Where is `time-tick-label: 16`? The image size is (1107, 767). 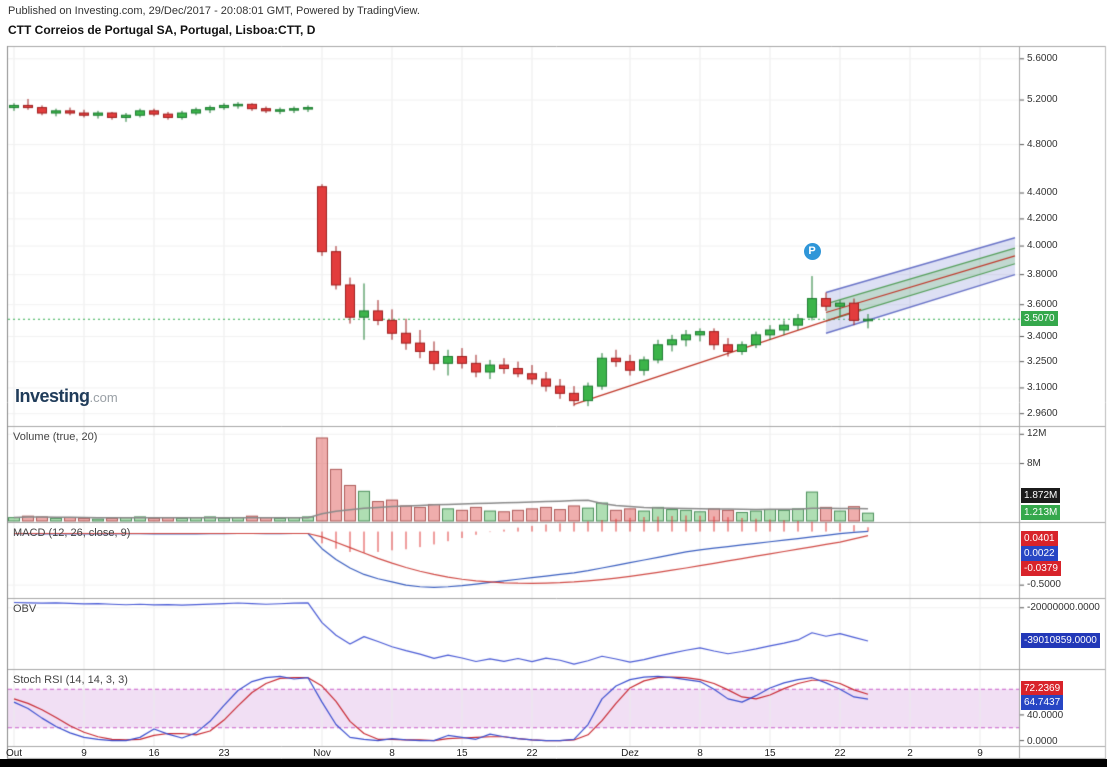 time-tick-label: 16 is located at coordinates (154, 753).